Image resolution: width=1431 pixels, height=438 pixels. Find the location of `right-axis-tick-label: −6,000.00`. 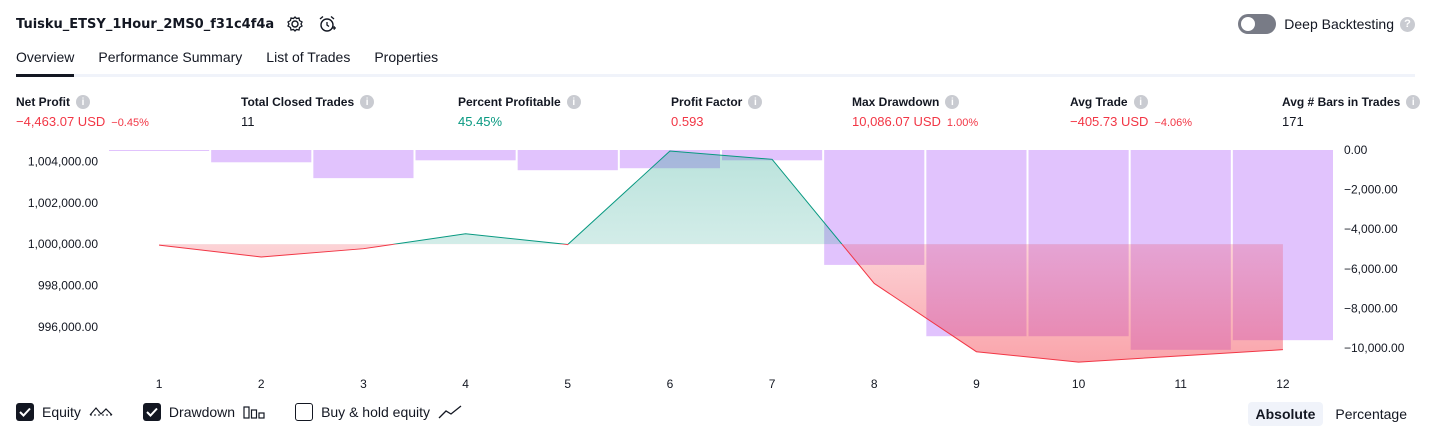

right-axis-tick-label: −6,000.00 is located at coordinates (1371, 269).